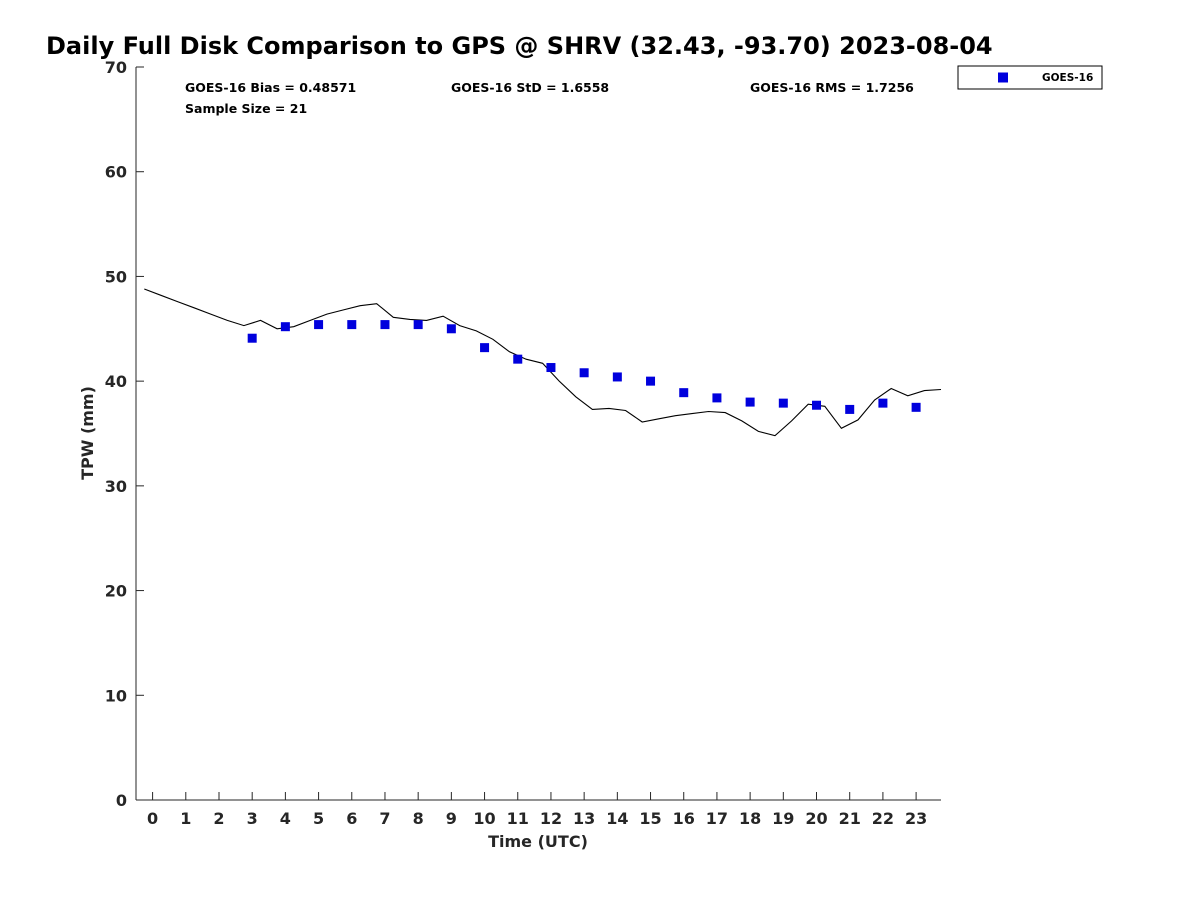 This screenshot has width=1200, height=900. What do you see at coordinates (246, 108) in the screenshot?
I see `stat-sample-size: Sample Size = 21` at bounding box center [246, 108].